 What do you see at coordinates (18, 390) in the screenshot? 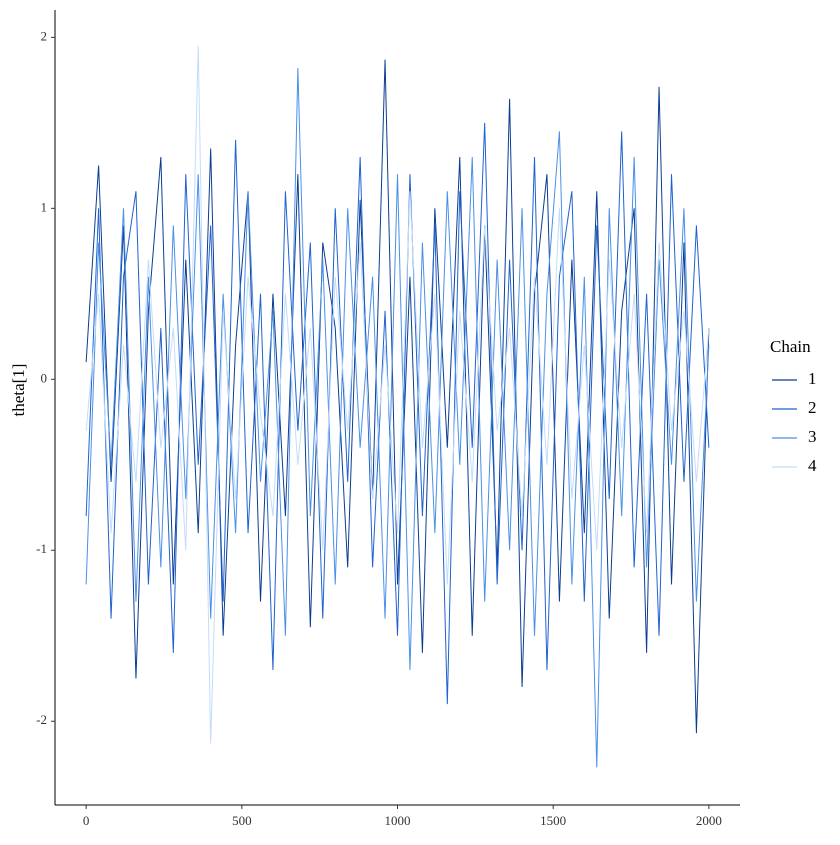
I see `y-axis-title: theta[1]` at bounding box center [18, 390].